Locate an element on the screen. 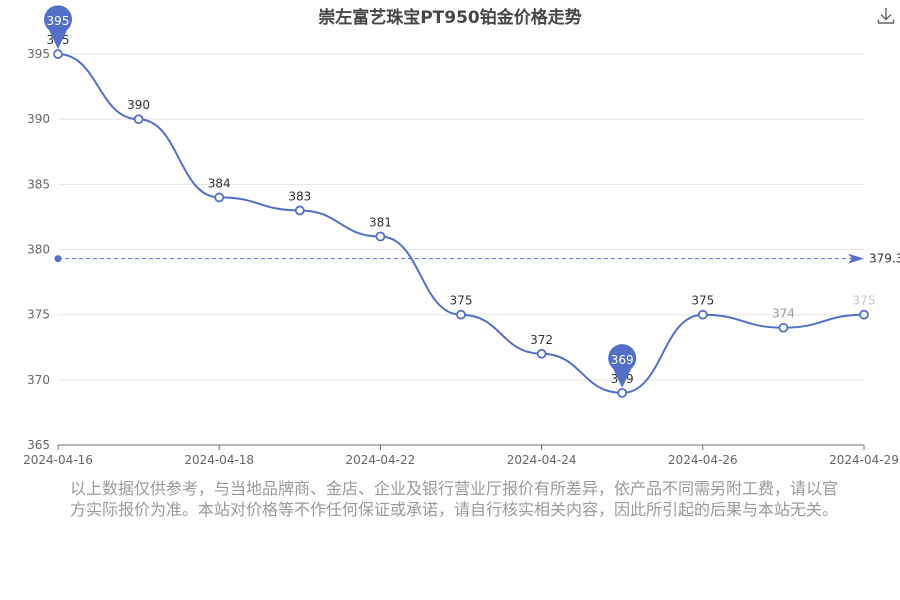  y-tick-label: 385 is located at coordinates (38, 184).